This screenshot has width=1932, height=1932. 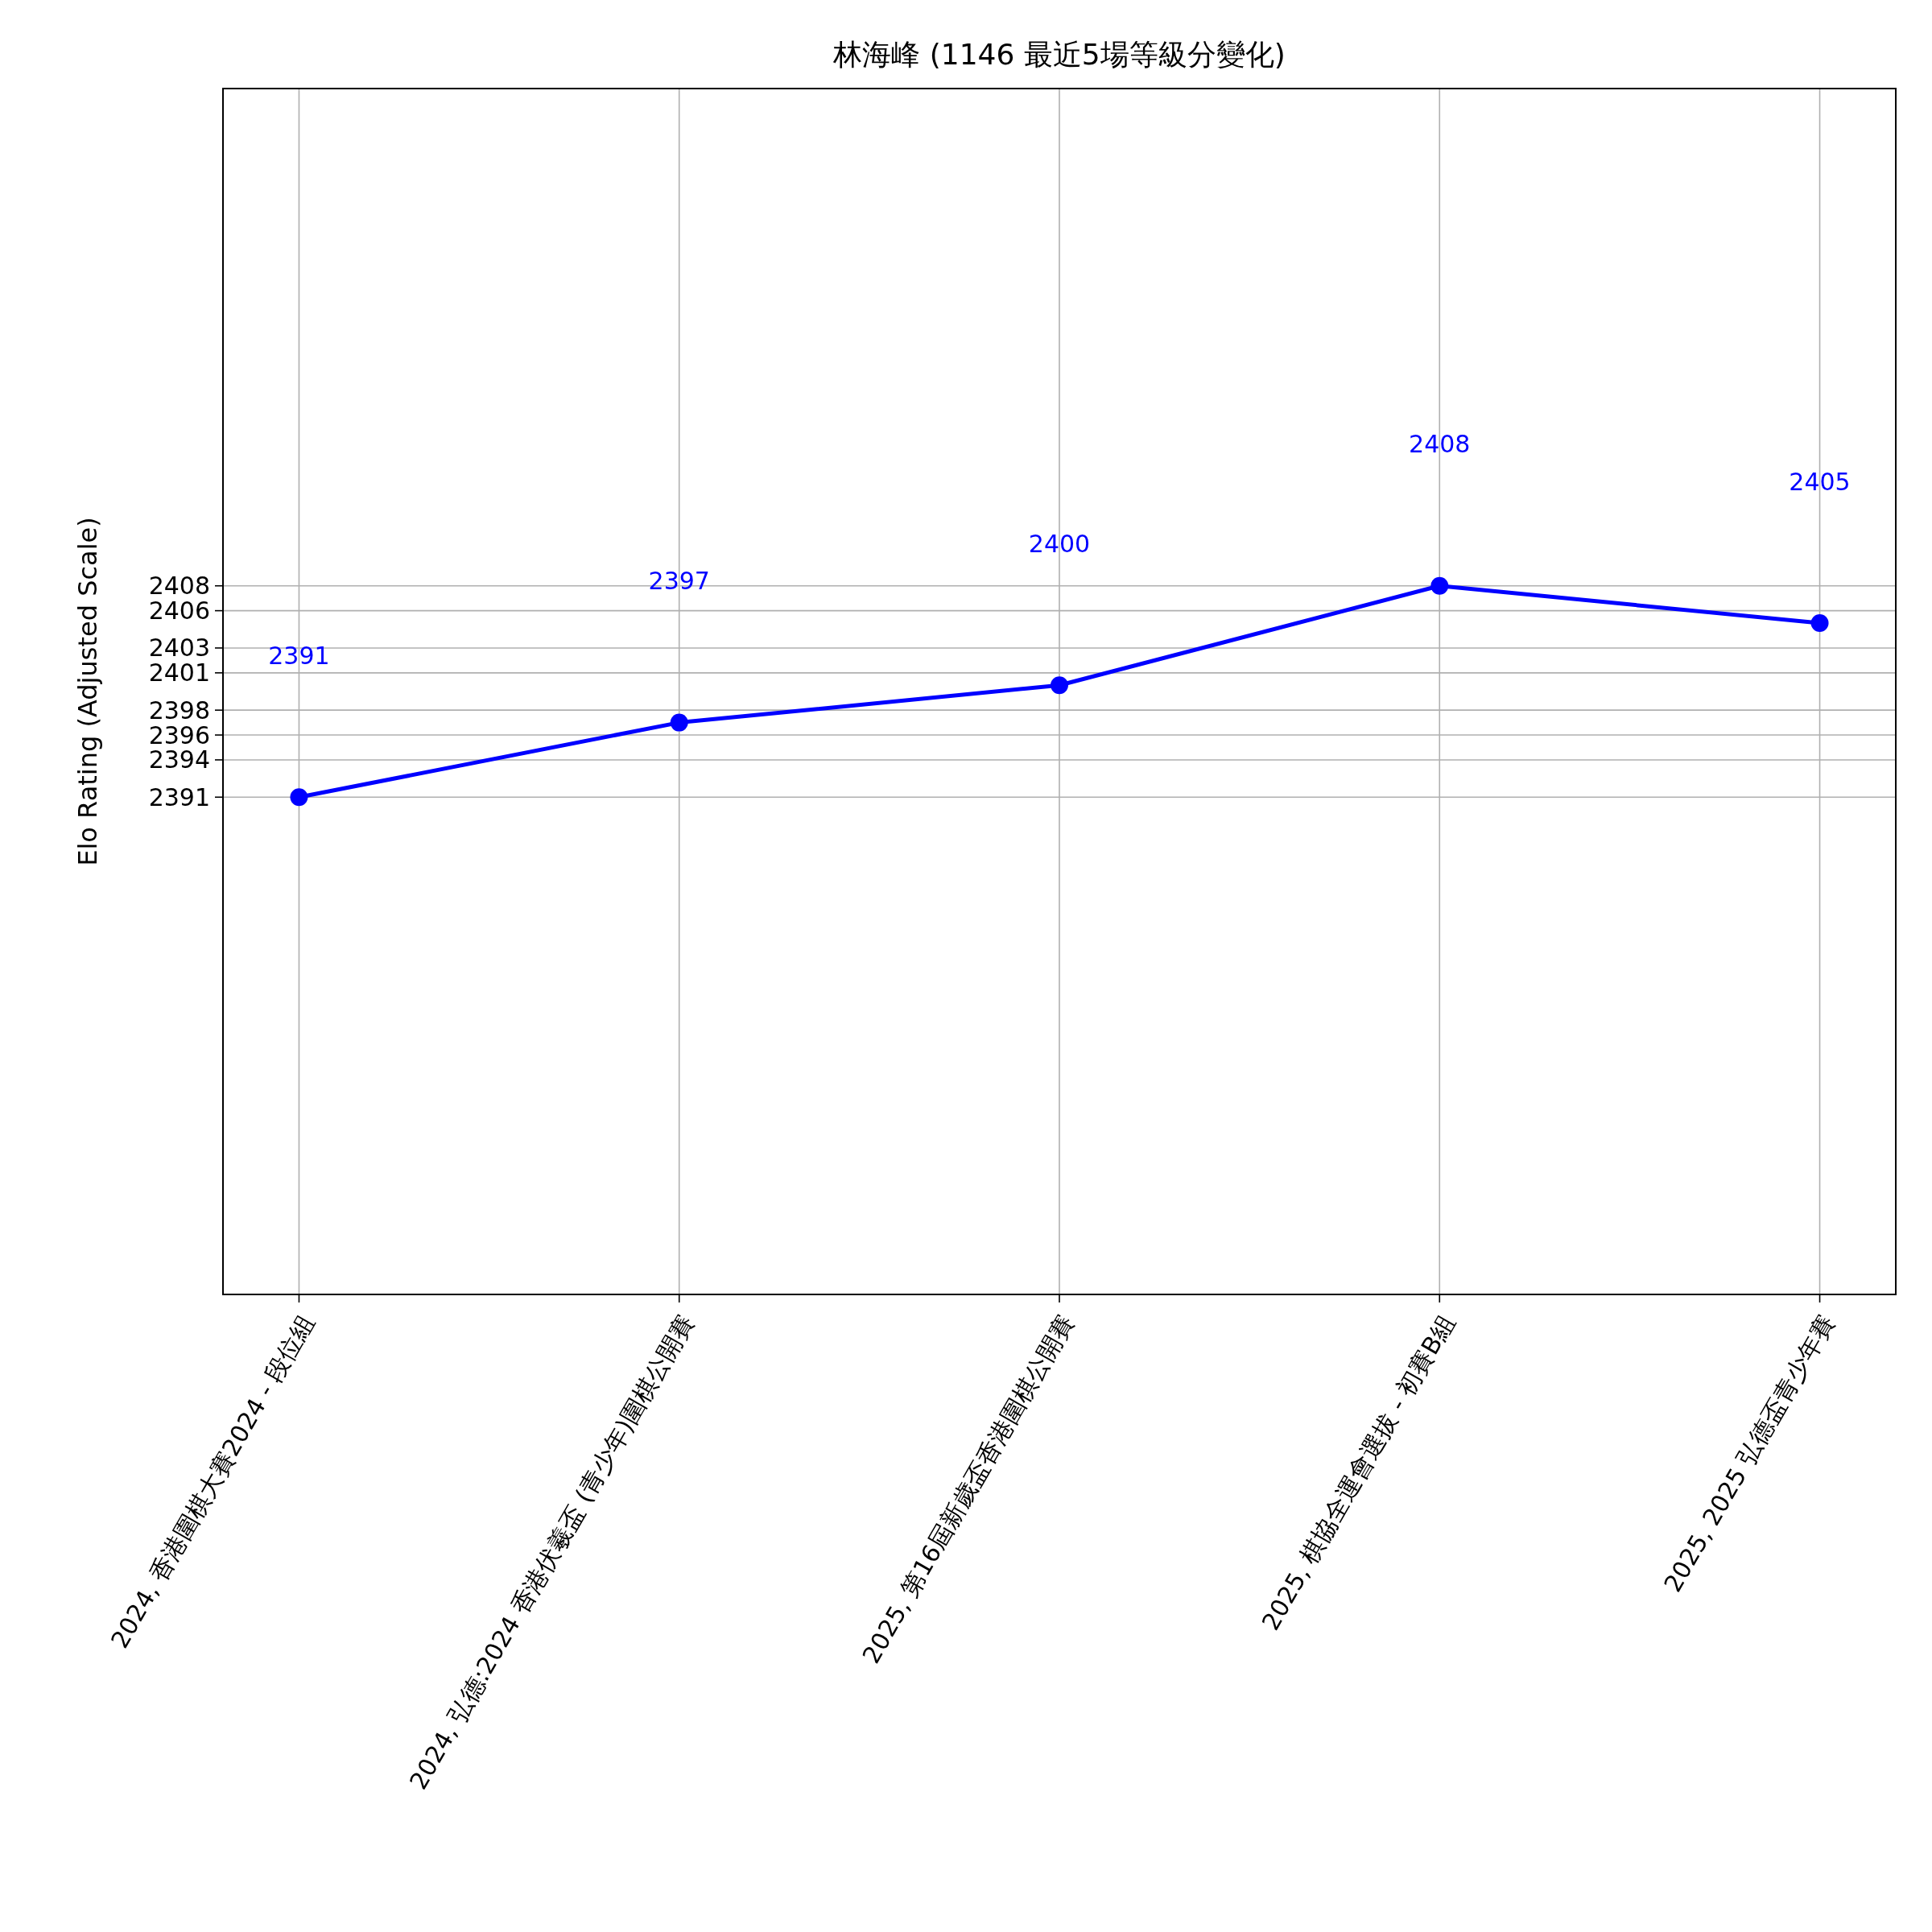 I want to click on annotation: 2400, so click(x=1059, y=543).